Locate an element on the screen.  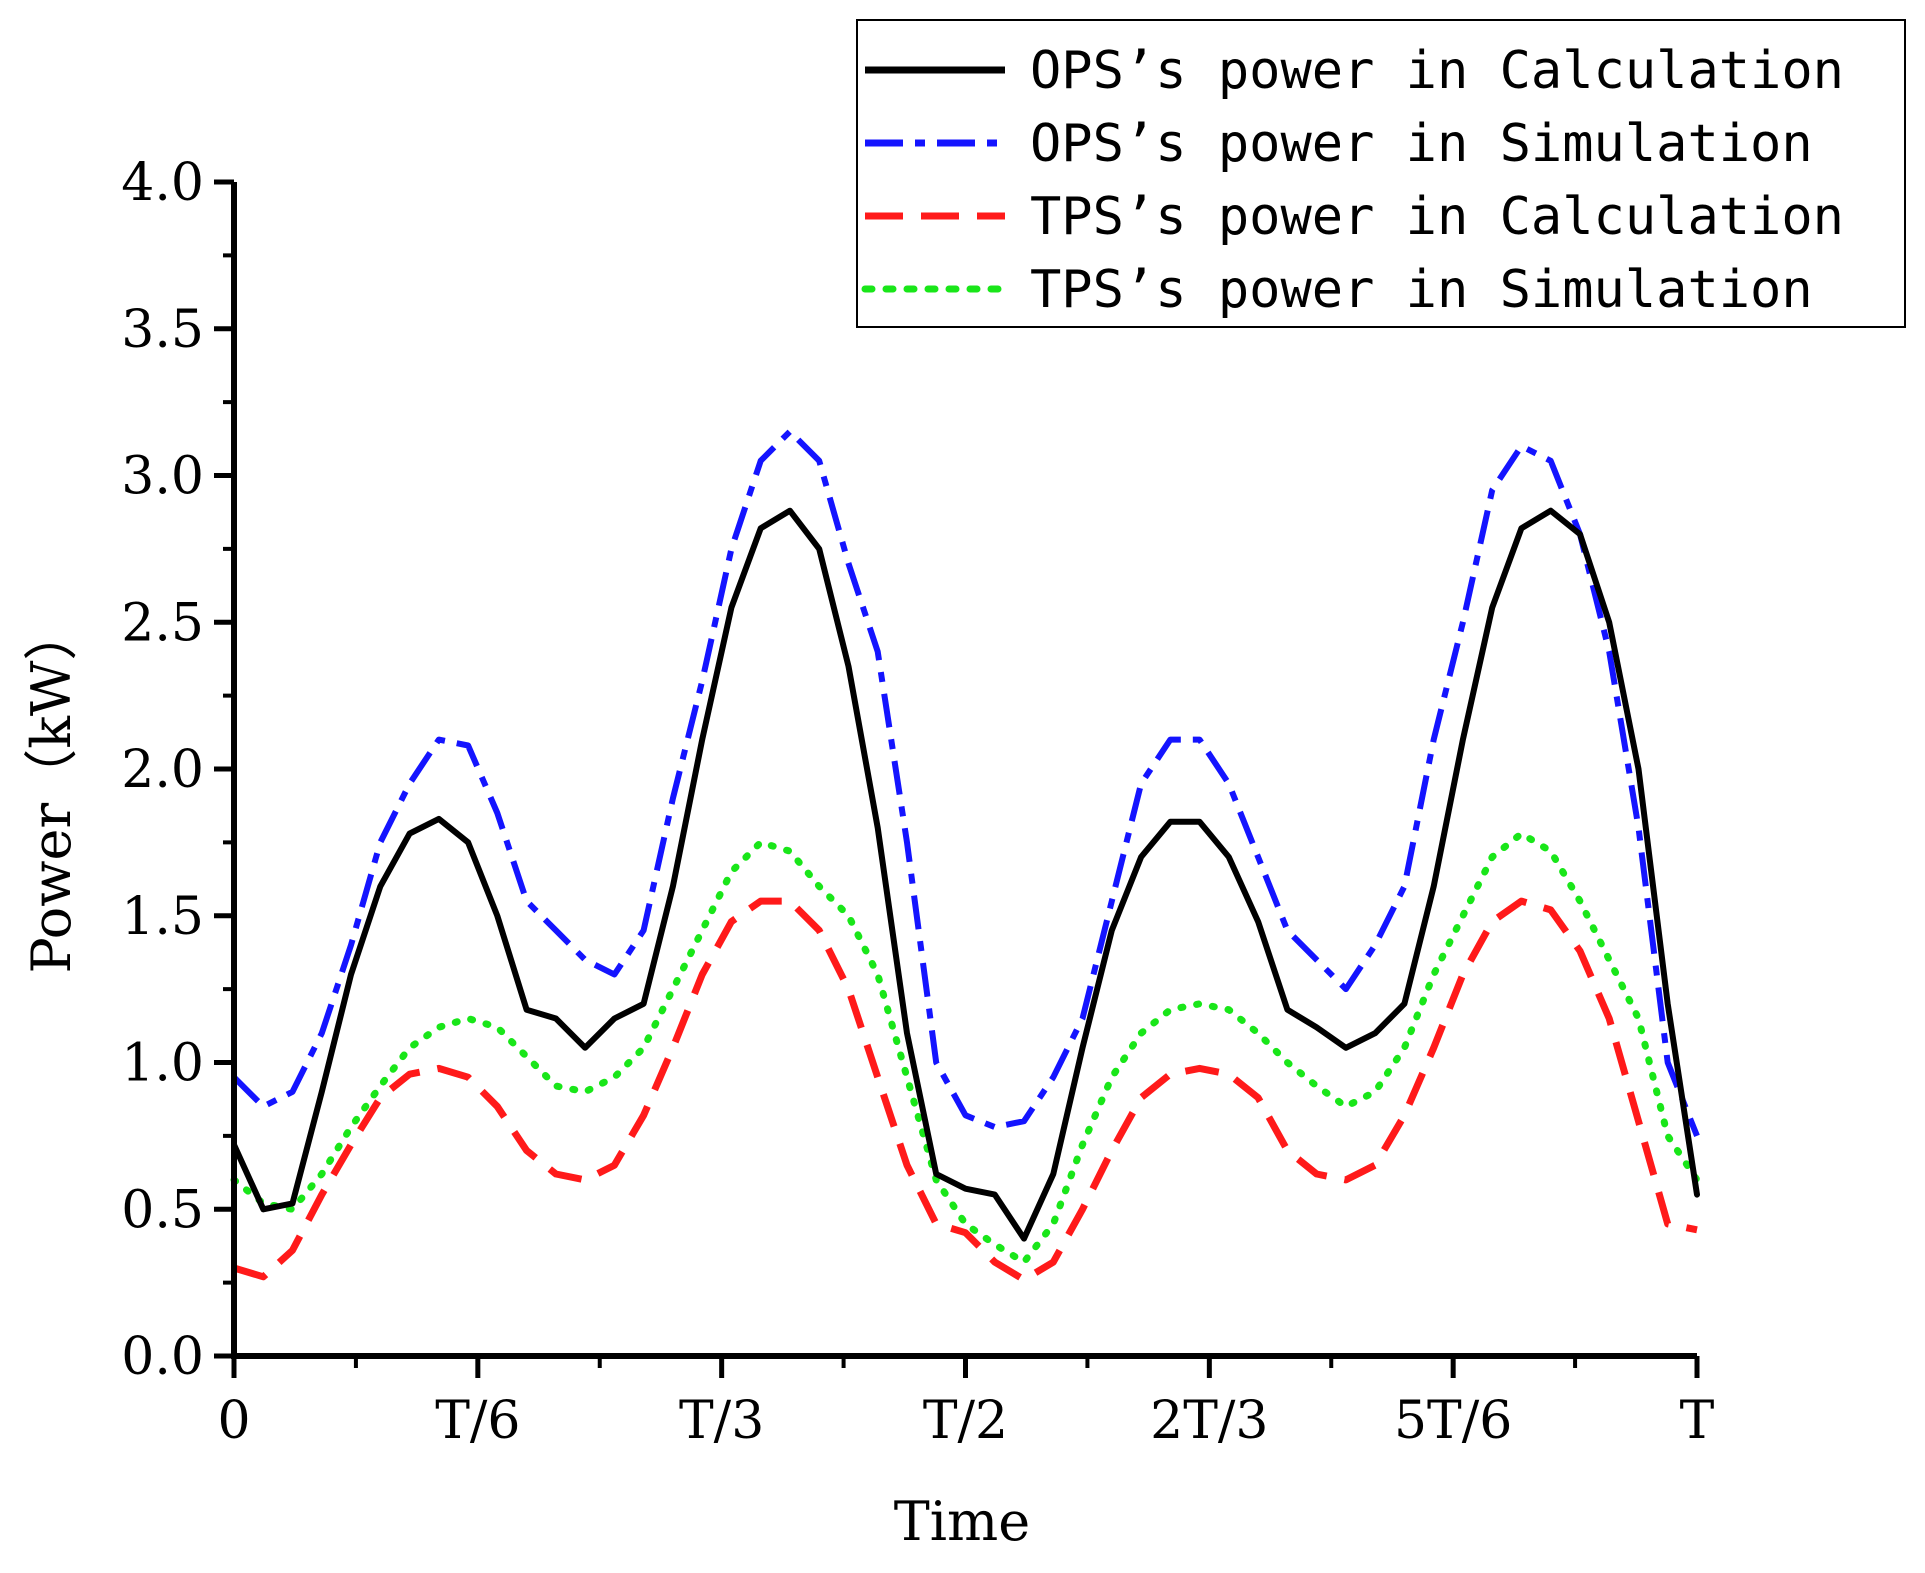
x-tick-label-1: T/6 is located at coordinates (477, 1421).